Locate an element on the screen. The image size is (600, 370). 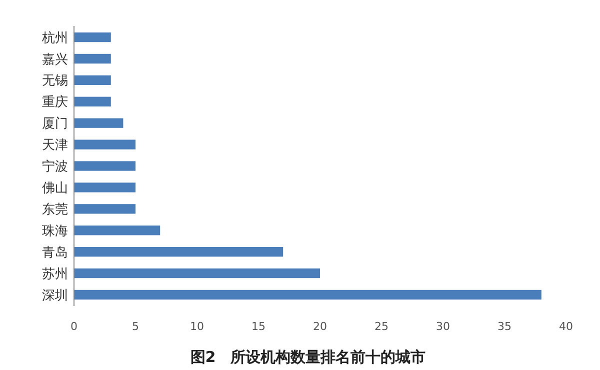
y-tick-label: 深圳 is located at coordinates (55, 296).